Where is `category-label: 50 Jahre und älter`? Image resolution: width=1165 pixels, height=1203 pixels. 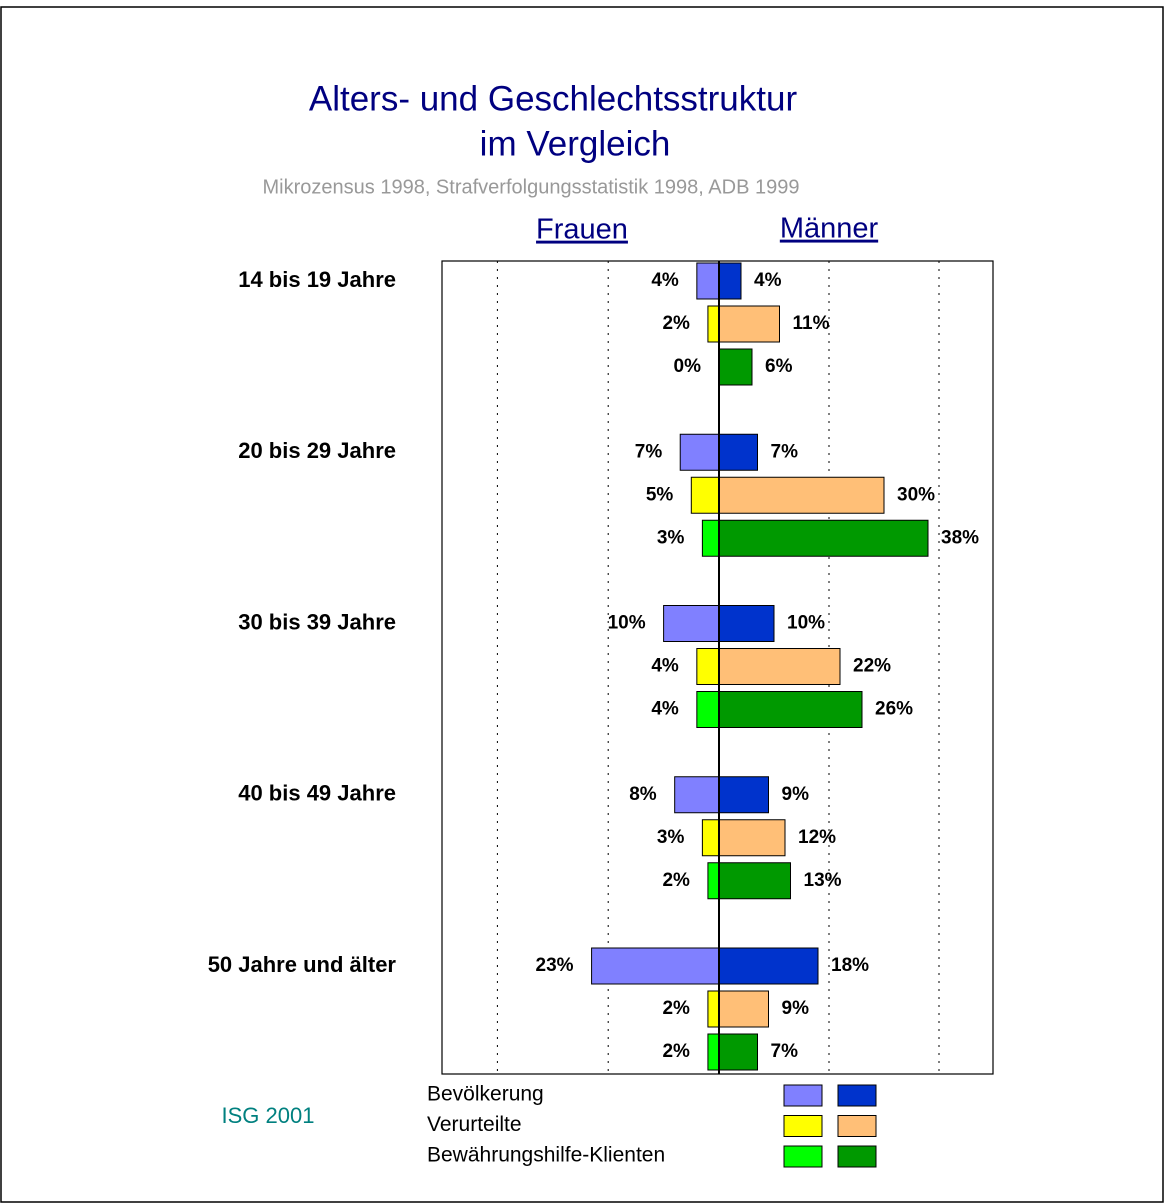
category-label: 50 Jahre und älter is located at coordinates (302, 964).